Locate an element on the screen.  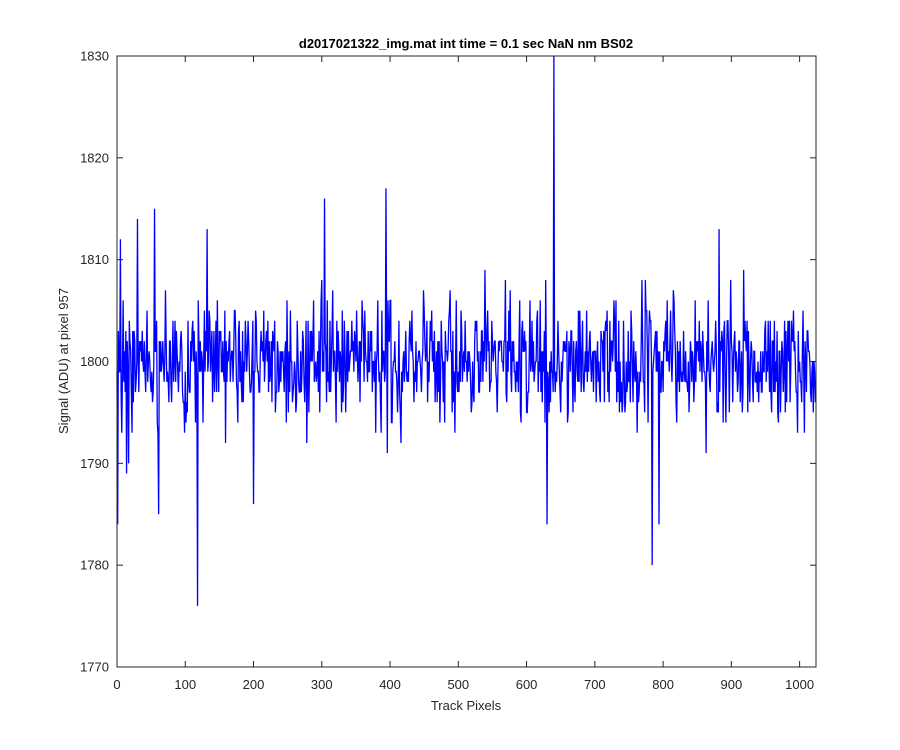
y-tick-label: 1770 is located at coordinates (94, 667).